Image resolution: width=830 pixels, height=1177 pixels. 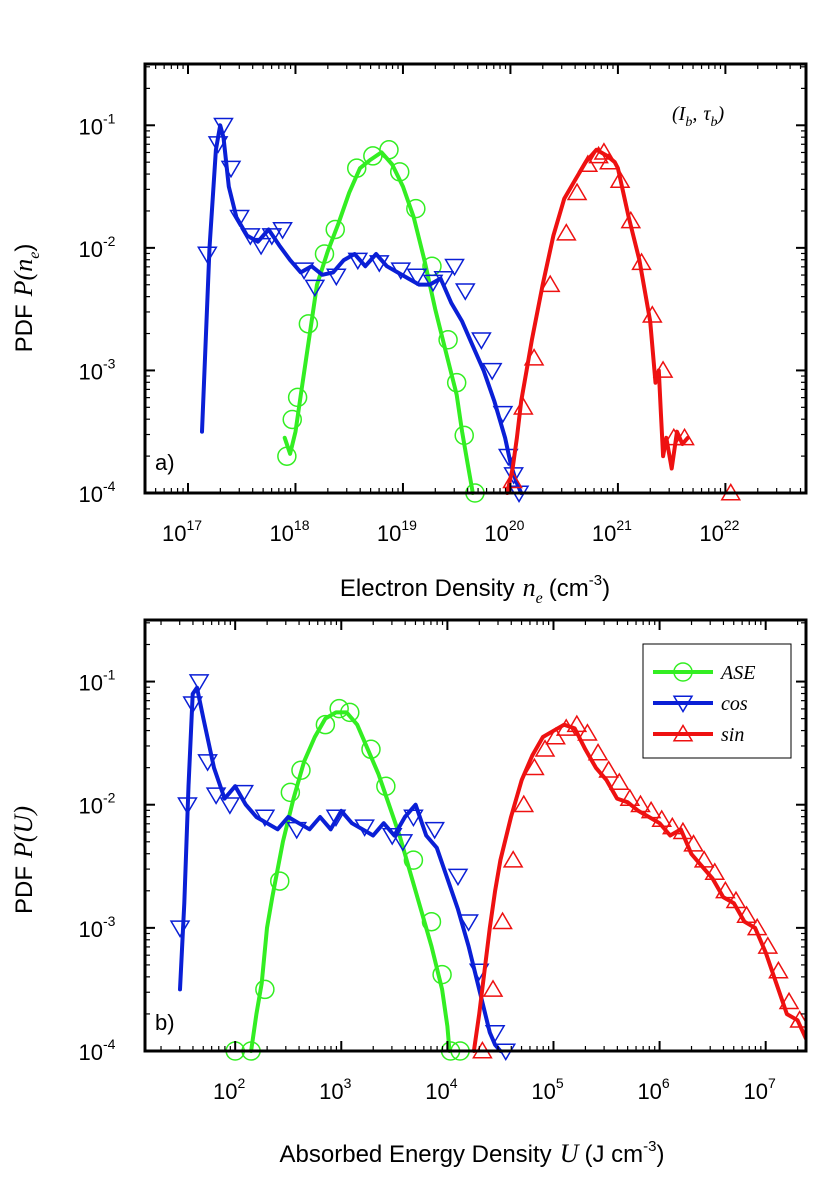 I want to click on x-tick-label: 10⁶, so click(x=653, y=1089).